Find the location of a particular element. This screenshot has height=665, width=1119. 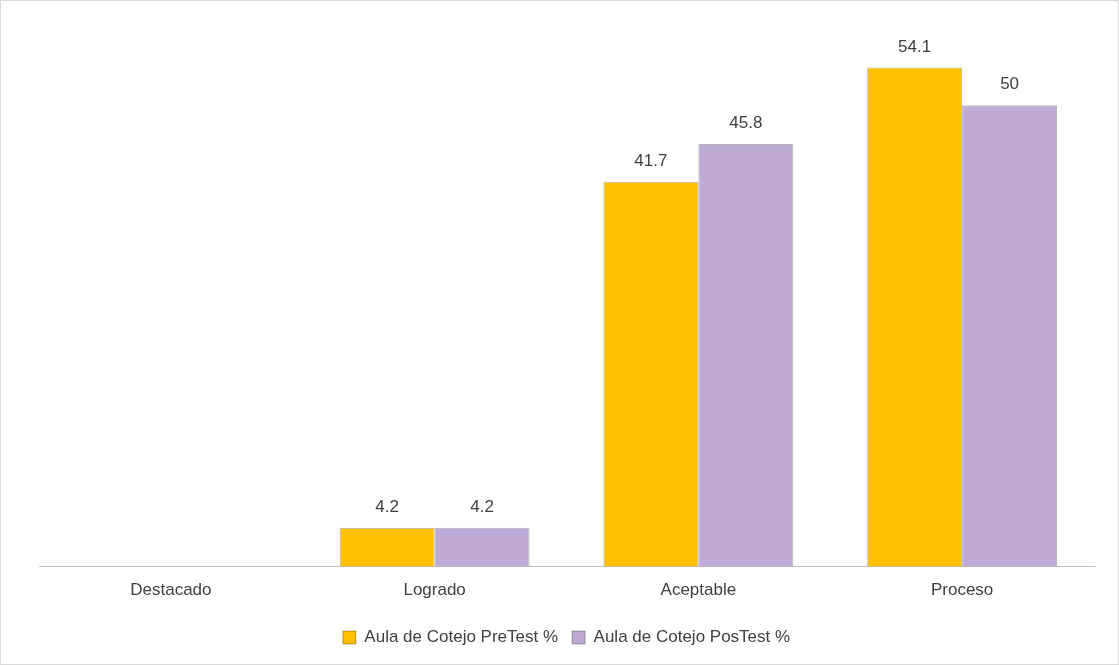

x-tick-label: Proceso is located at coordinates (962, 590).